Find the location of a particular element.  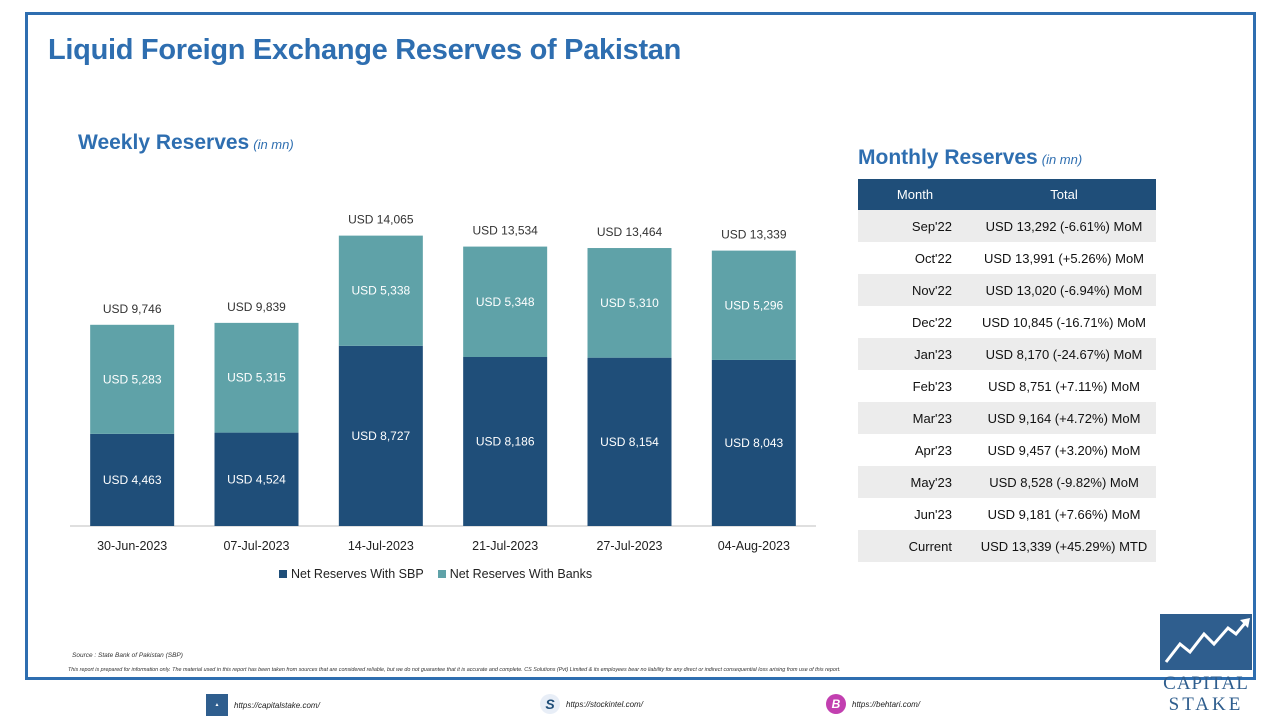

data-label-sbp: USD 8,043 is located at coordinates (753, 443).